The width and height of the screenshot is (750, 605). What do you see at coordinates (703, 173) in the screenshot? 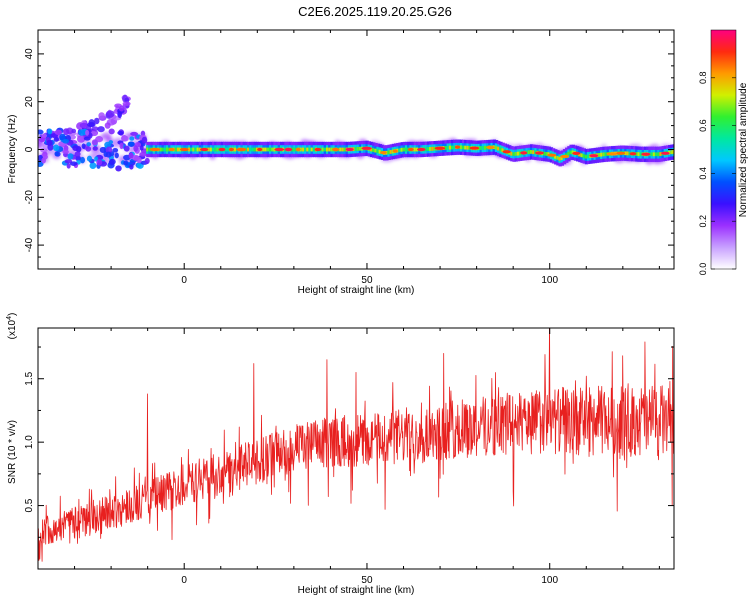
I see `colorbar-tick-label: 0.4` at bounding box center [703, 173].